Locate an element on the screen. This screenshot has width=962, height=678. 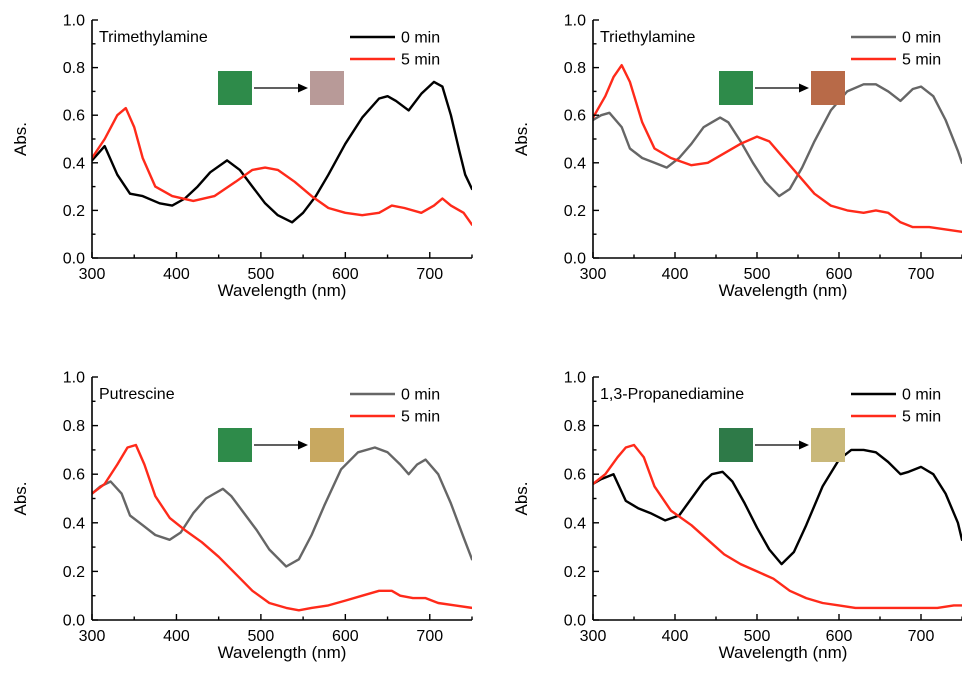
panel-title: Trimethylamine is located at coordinates (153, 37).